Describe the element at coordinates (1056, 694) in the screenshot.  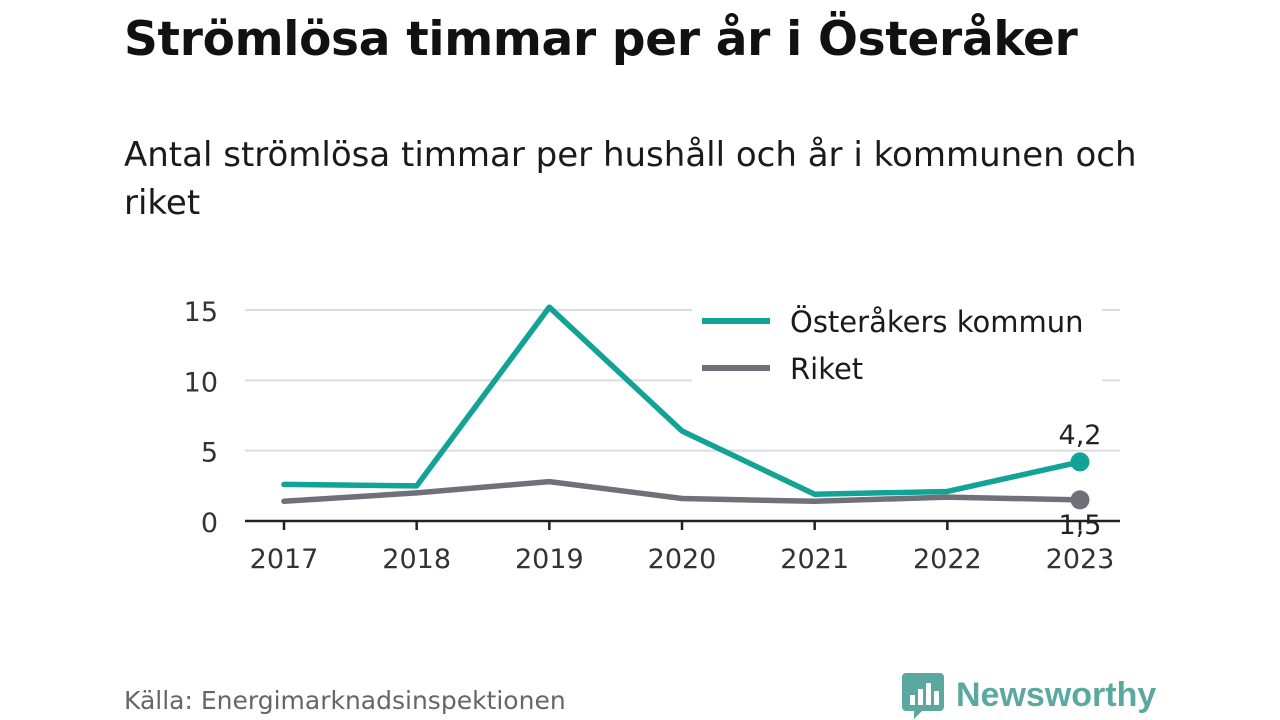
I see `brand-name: Newsworthy` at that location.